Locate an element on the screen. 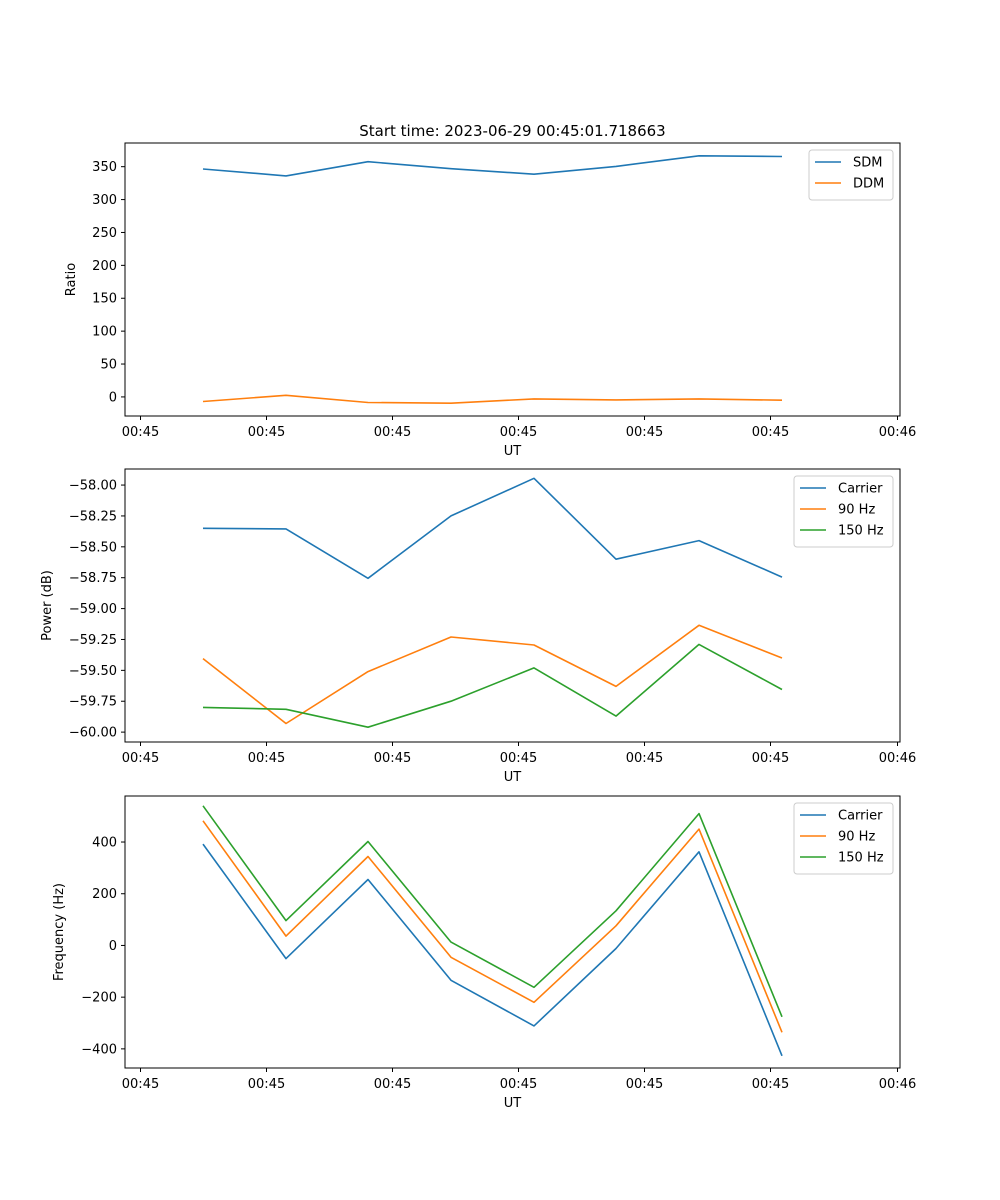 The height and width of the screenshot is (1200, 1000). y-tick-label: −59.25 is located at coordinates (93, 640).